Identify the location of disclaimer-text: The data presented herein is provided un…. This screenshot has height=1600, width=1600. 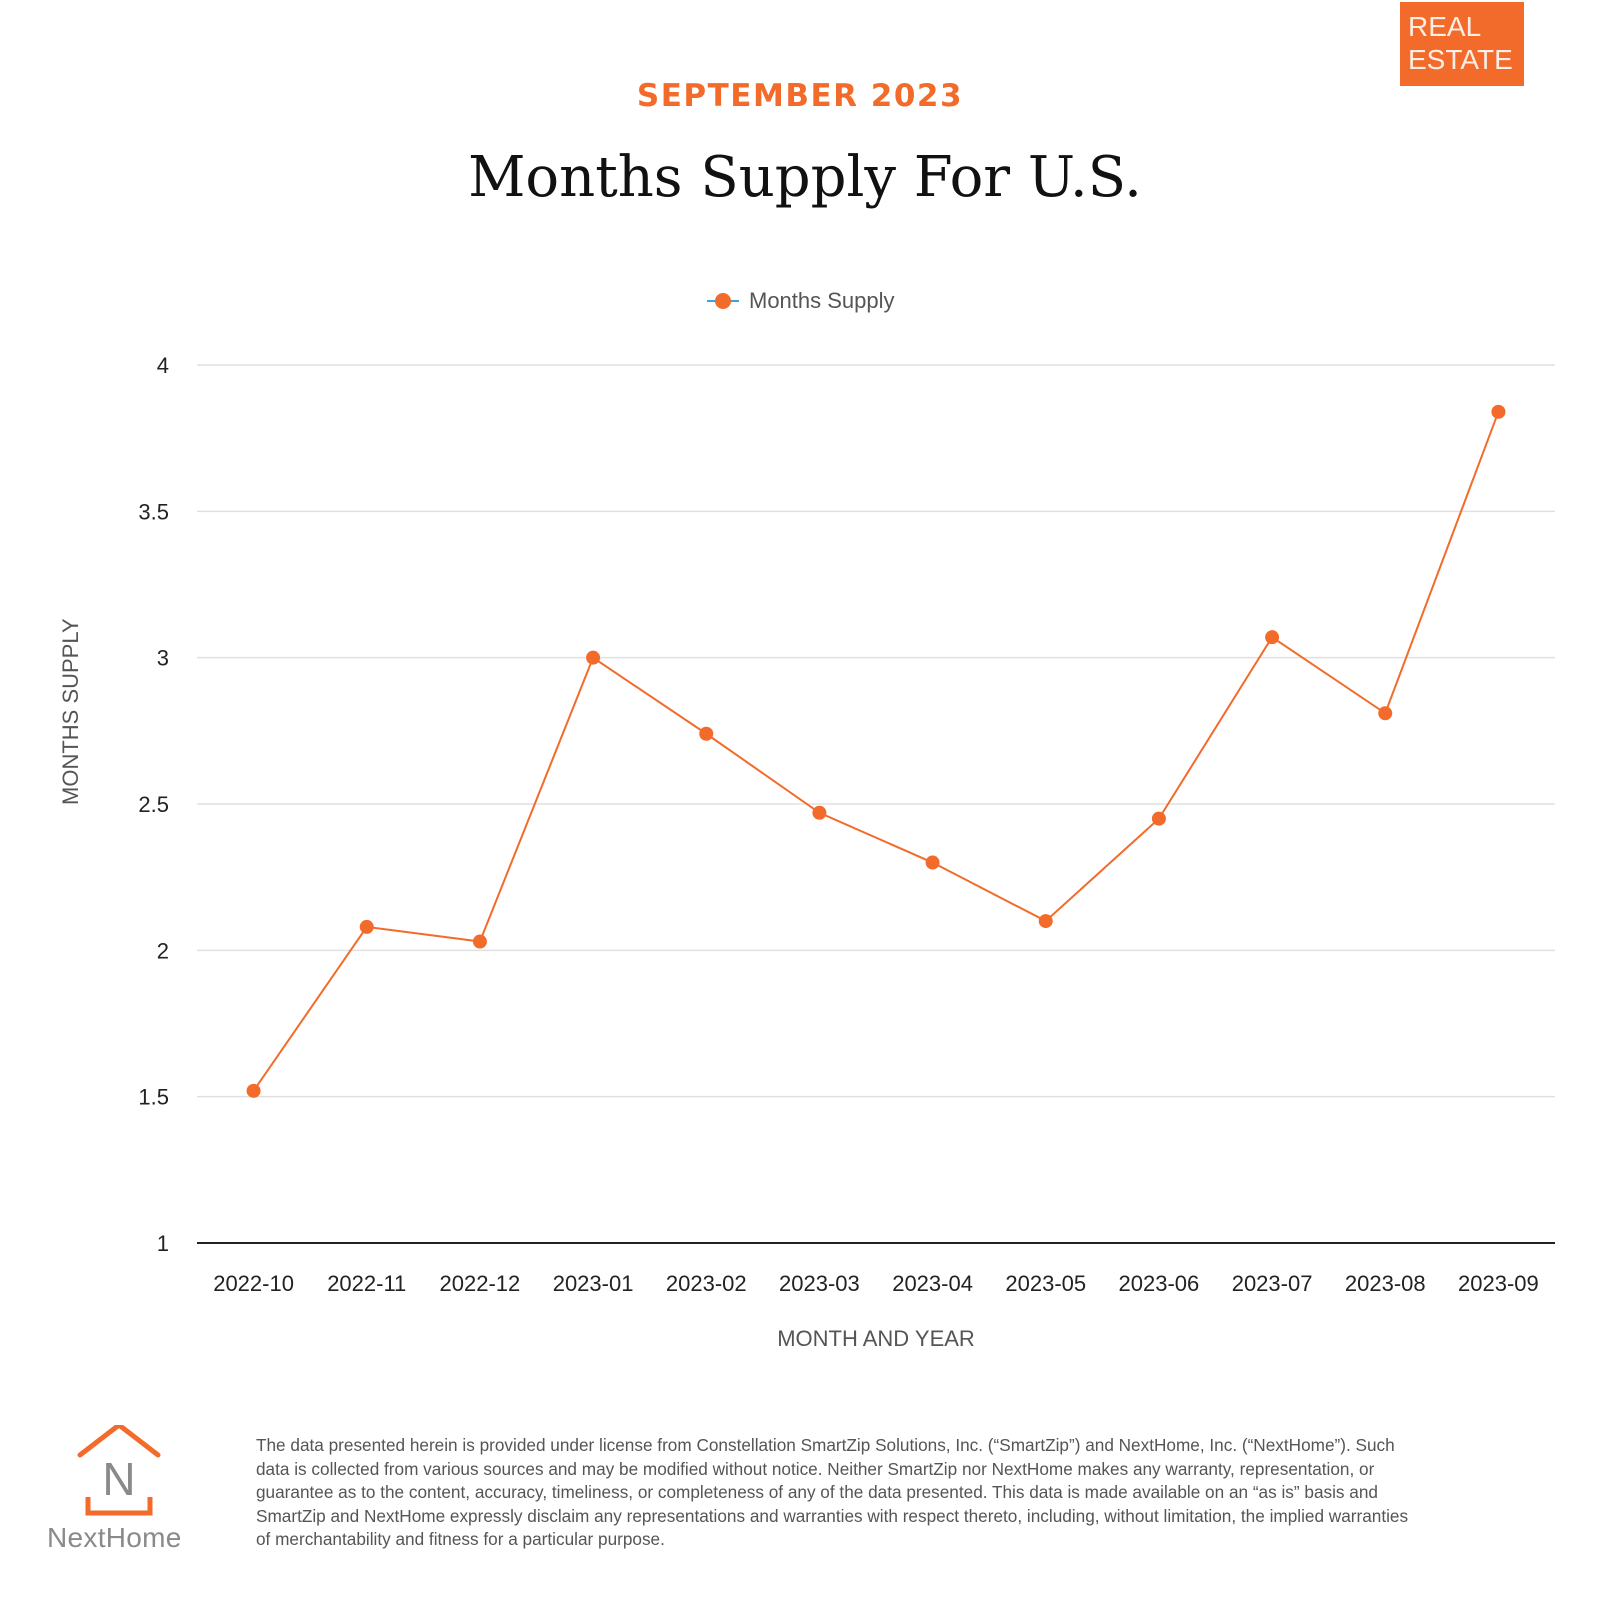
(832, 1492).